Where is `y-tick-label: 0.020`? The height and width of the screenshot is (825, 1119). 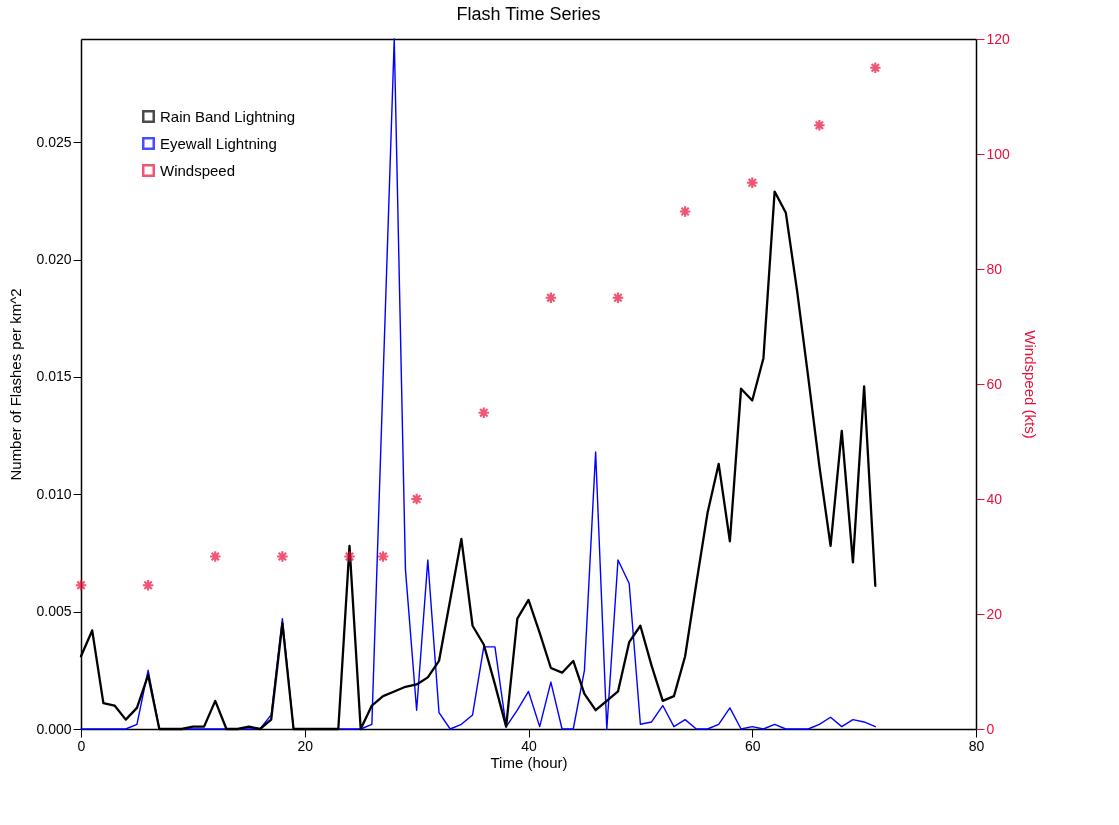
y-tick-label: 0.020 is located at coordinates (54, 259).